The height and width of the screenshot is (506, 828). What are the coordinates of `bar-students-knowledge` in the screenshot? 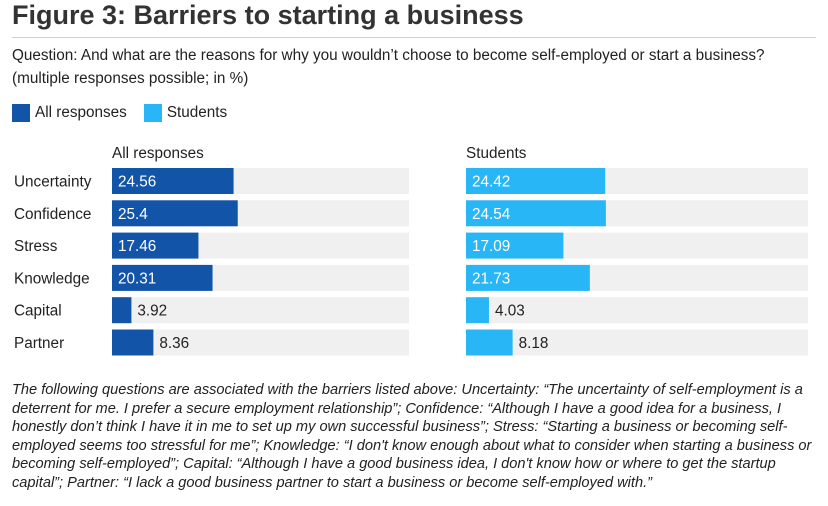 It's located at (528, 277).